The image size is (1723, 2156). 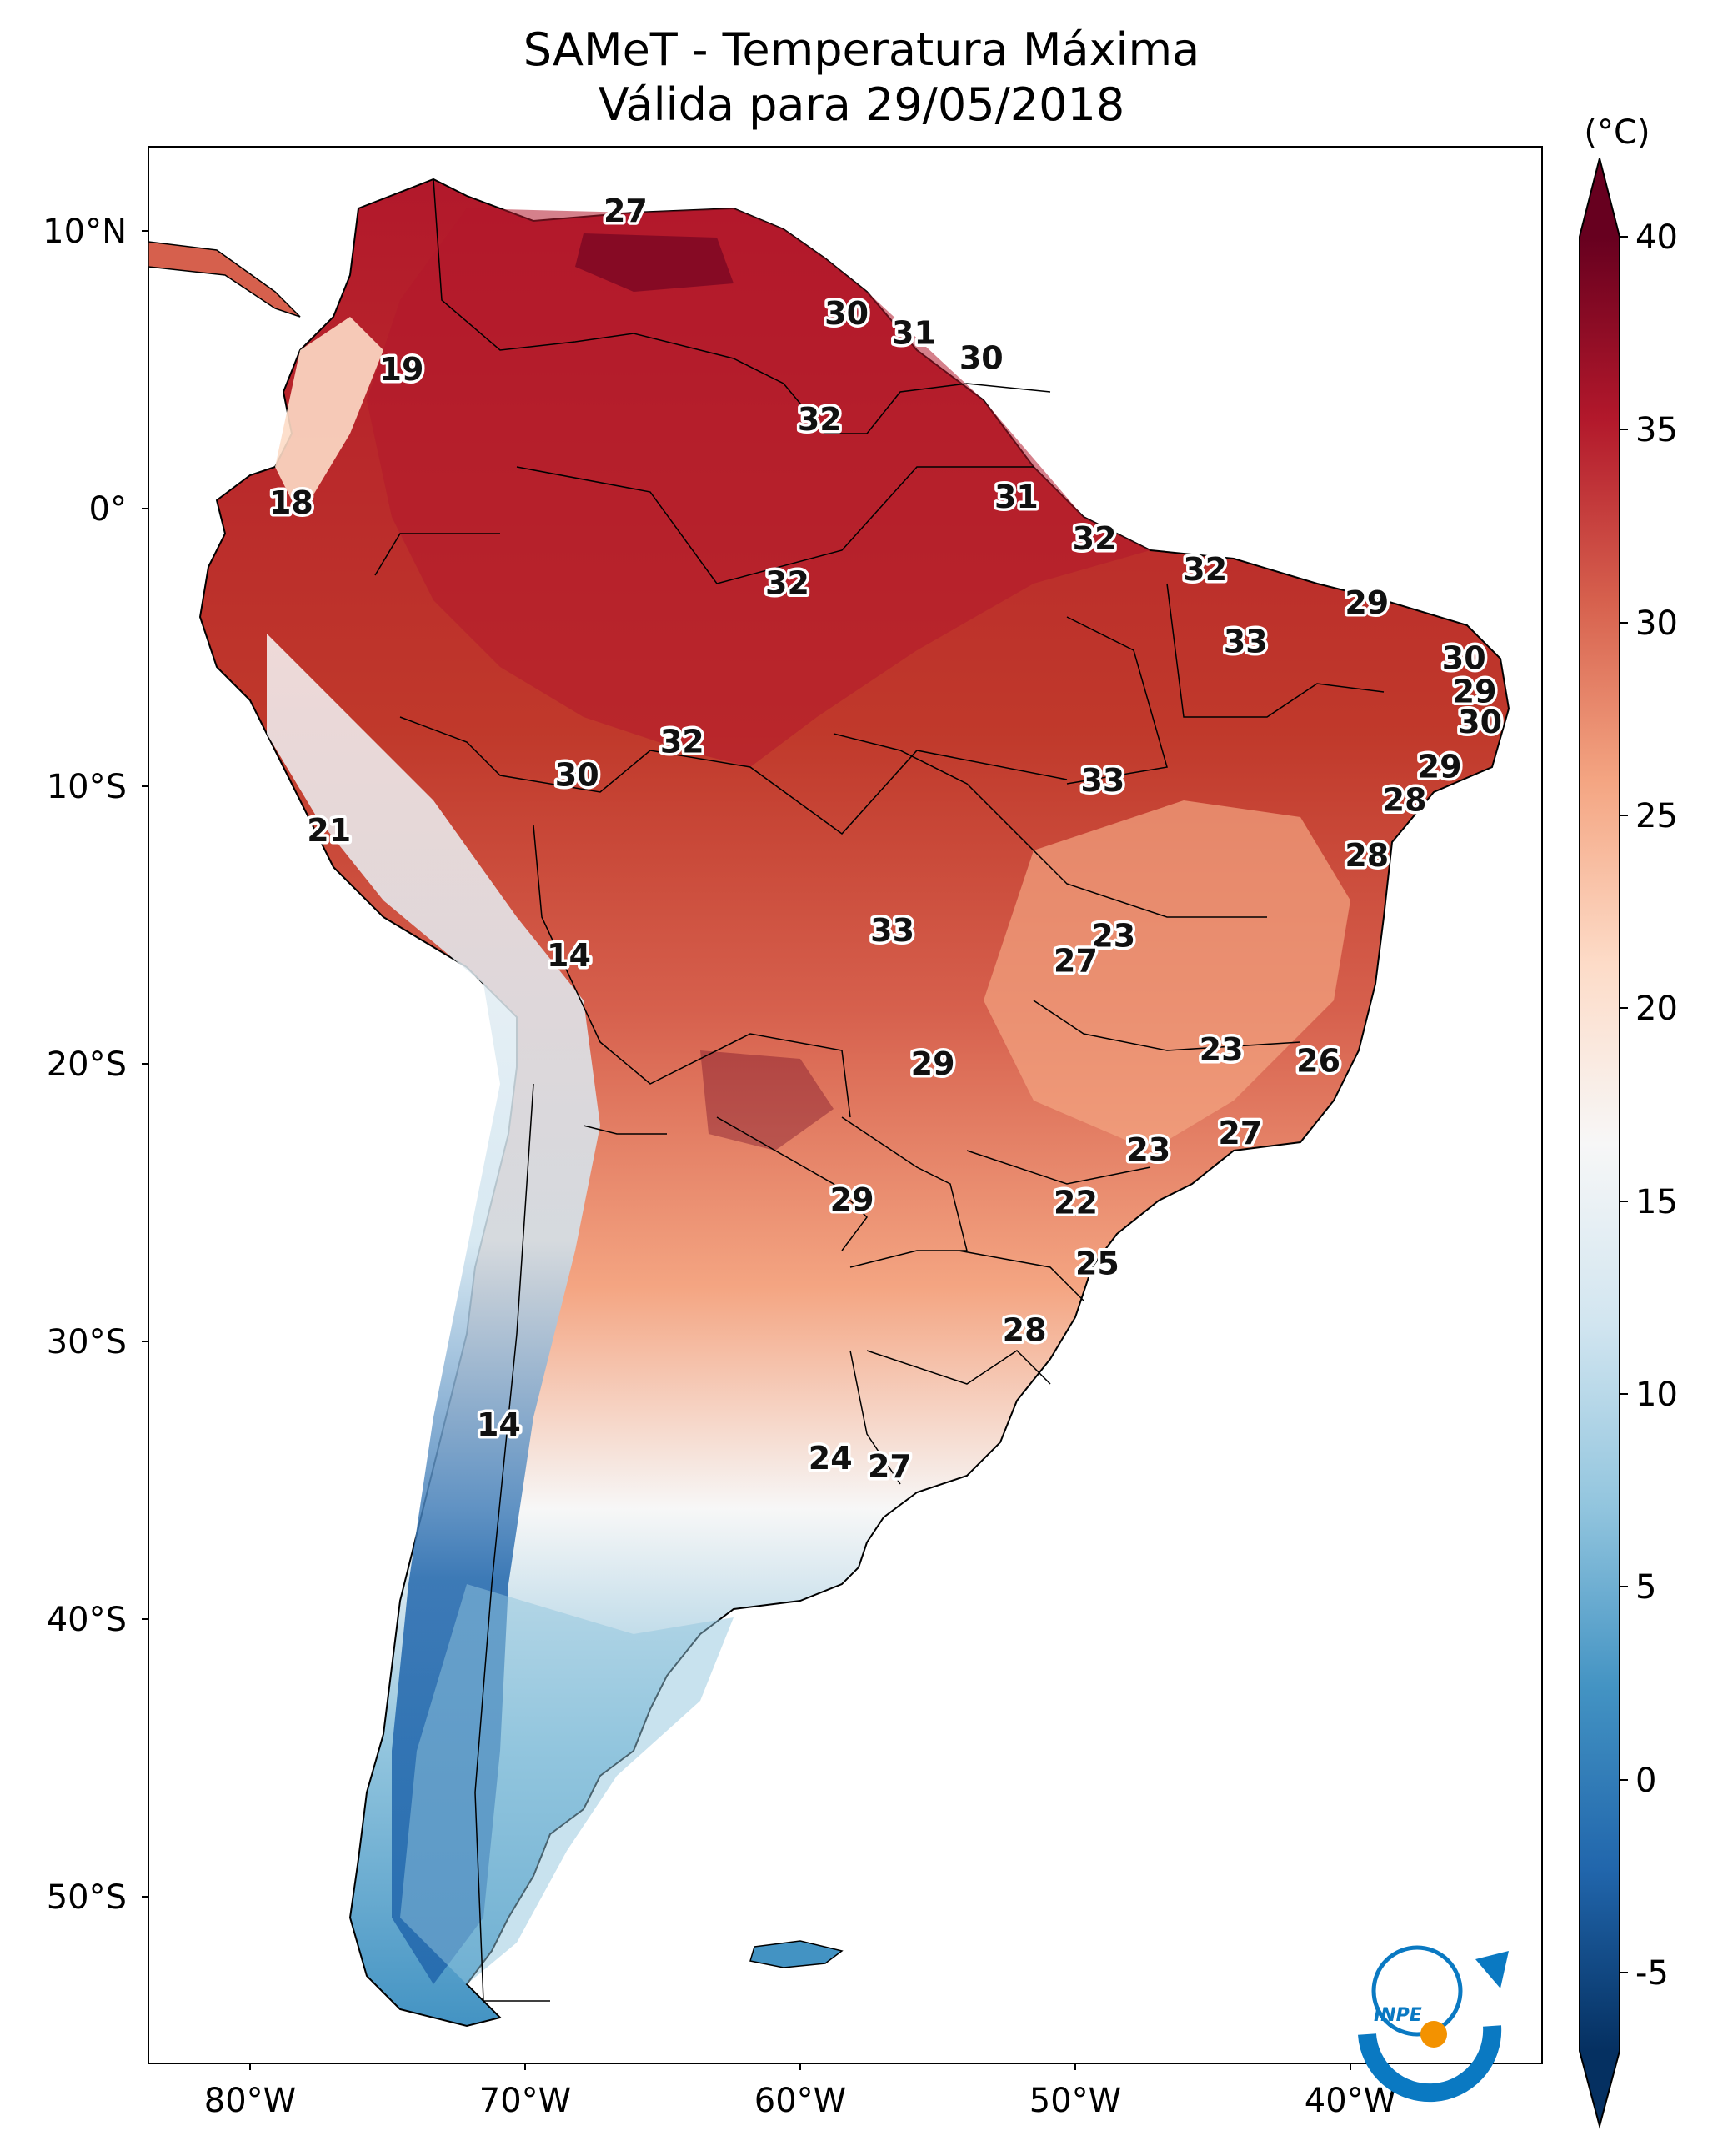 I want to click on colorbar-ticks: 40 35 30 25 20 15 10 5 0 -5, so click(x=1649, y=1105).